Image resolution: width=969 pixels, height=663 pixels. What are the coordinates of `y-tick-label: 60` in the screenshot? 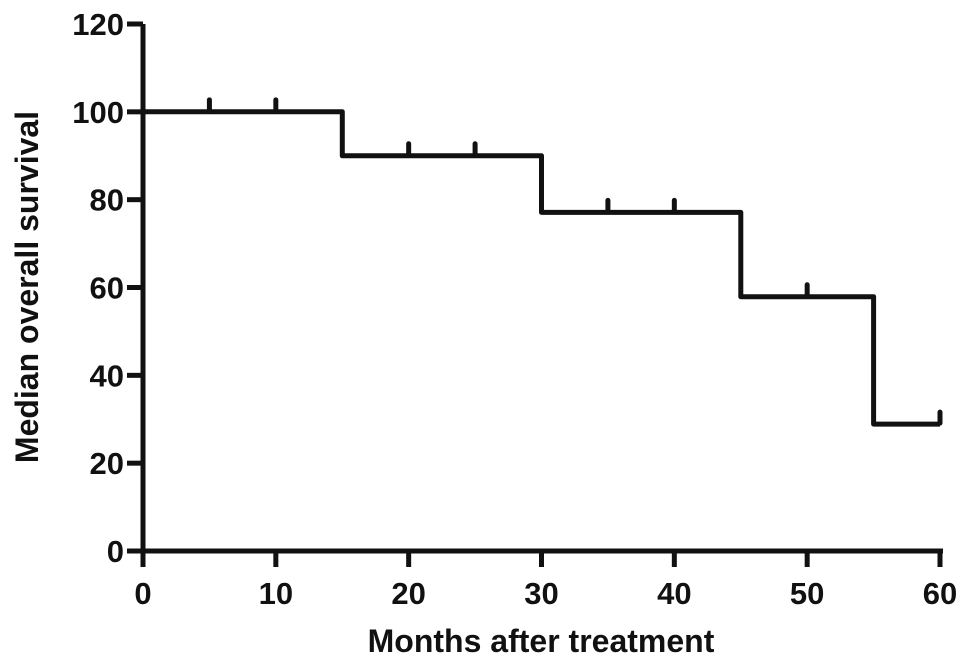 It's located at (107, 288).